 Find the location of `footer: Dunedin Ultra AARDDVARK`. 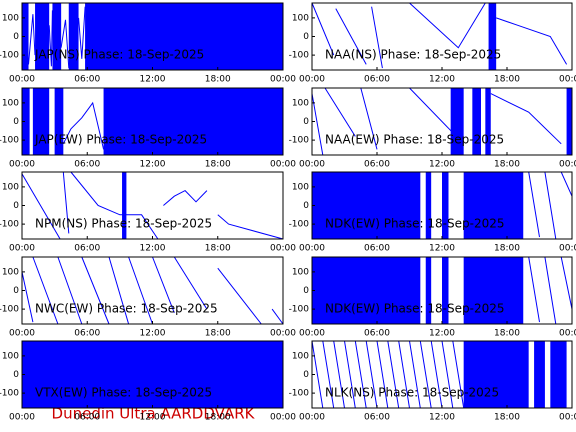

footer: Dunedin Ultra AARDDVARK is located at coordinates (154, 414).